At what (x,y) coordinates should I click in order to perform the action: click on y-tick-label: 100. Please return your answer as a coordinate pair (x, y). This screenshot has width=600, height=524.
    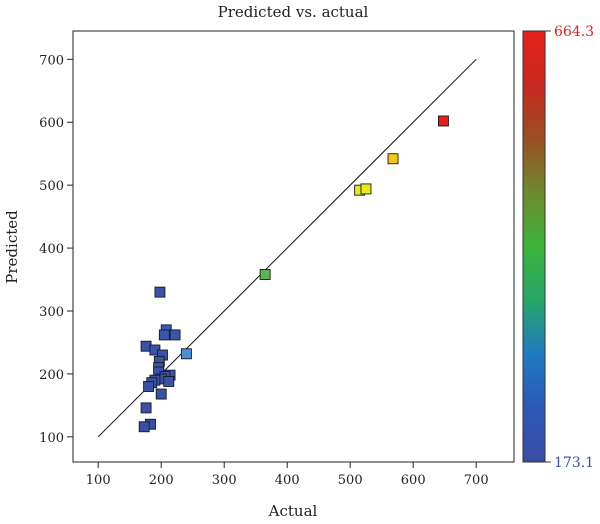
    Looking at the image, I should click on (51, 438).